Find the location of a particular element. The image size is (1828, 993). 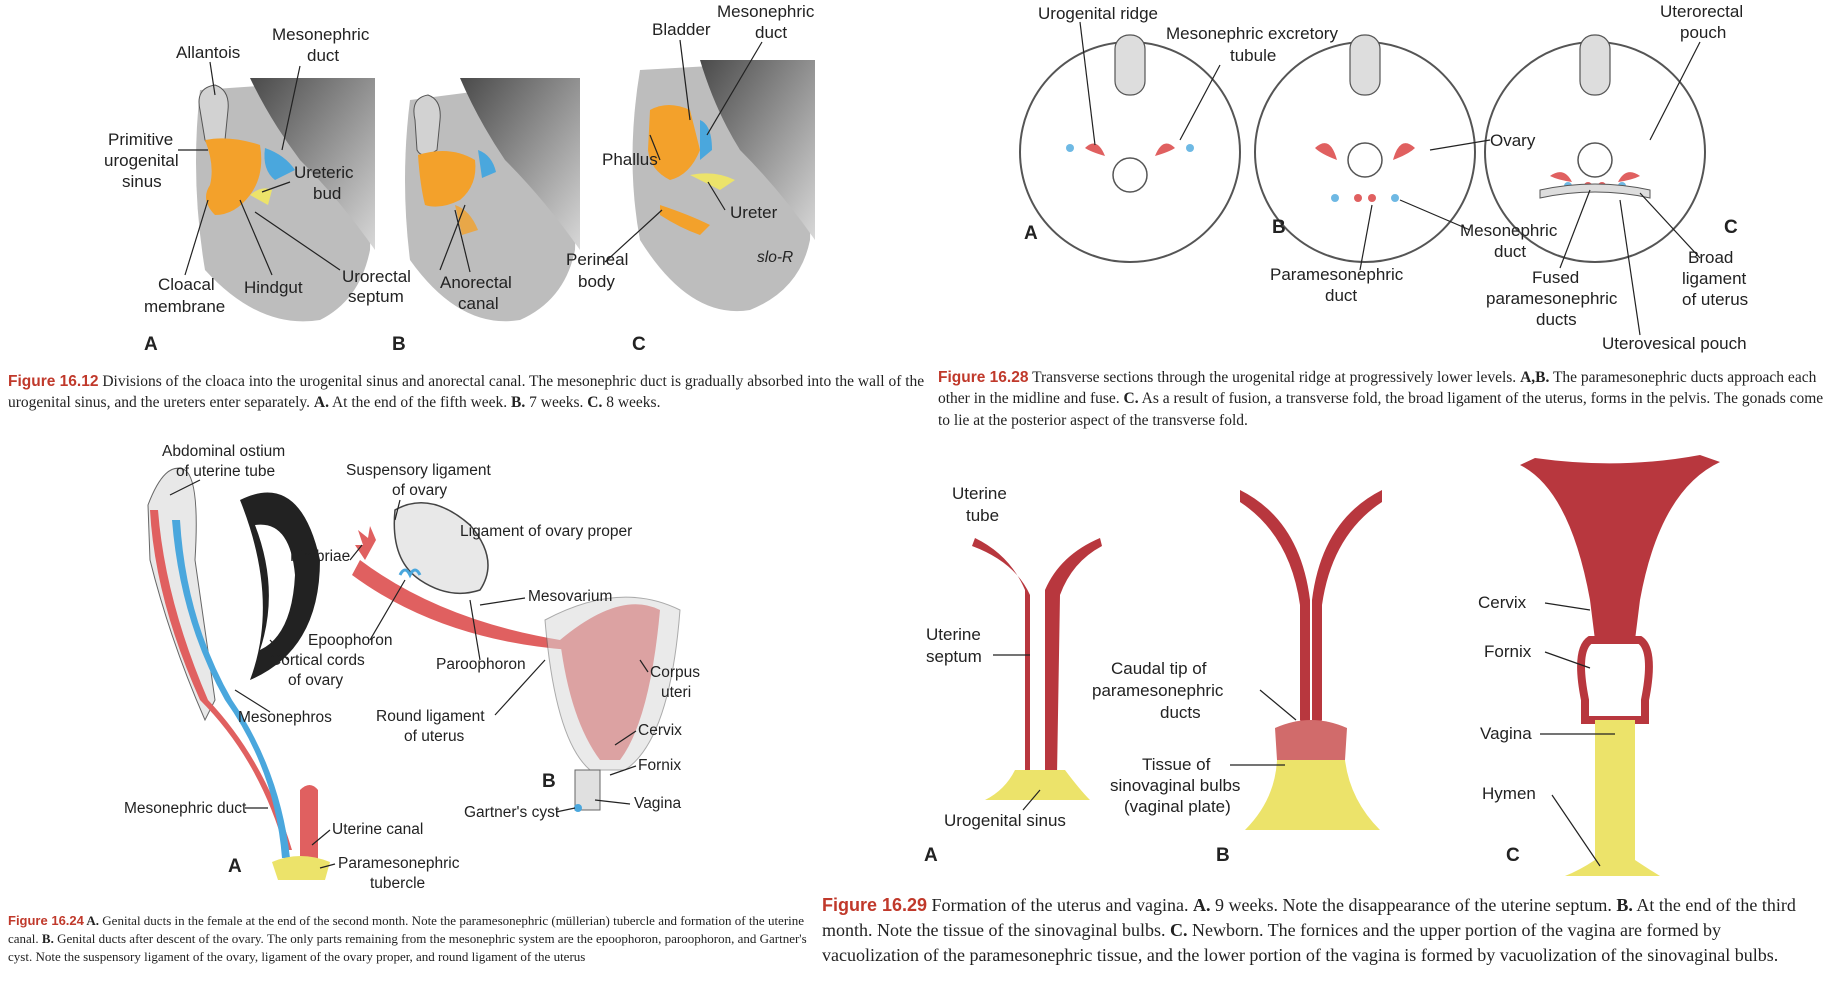

caption-16-29-a: A. is located at coordinates (1202, 905).